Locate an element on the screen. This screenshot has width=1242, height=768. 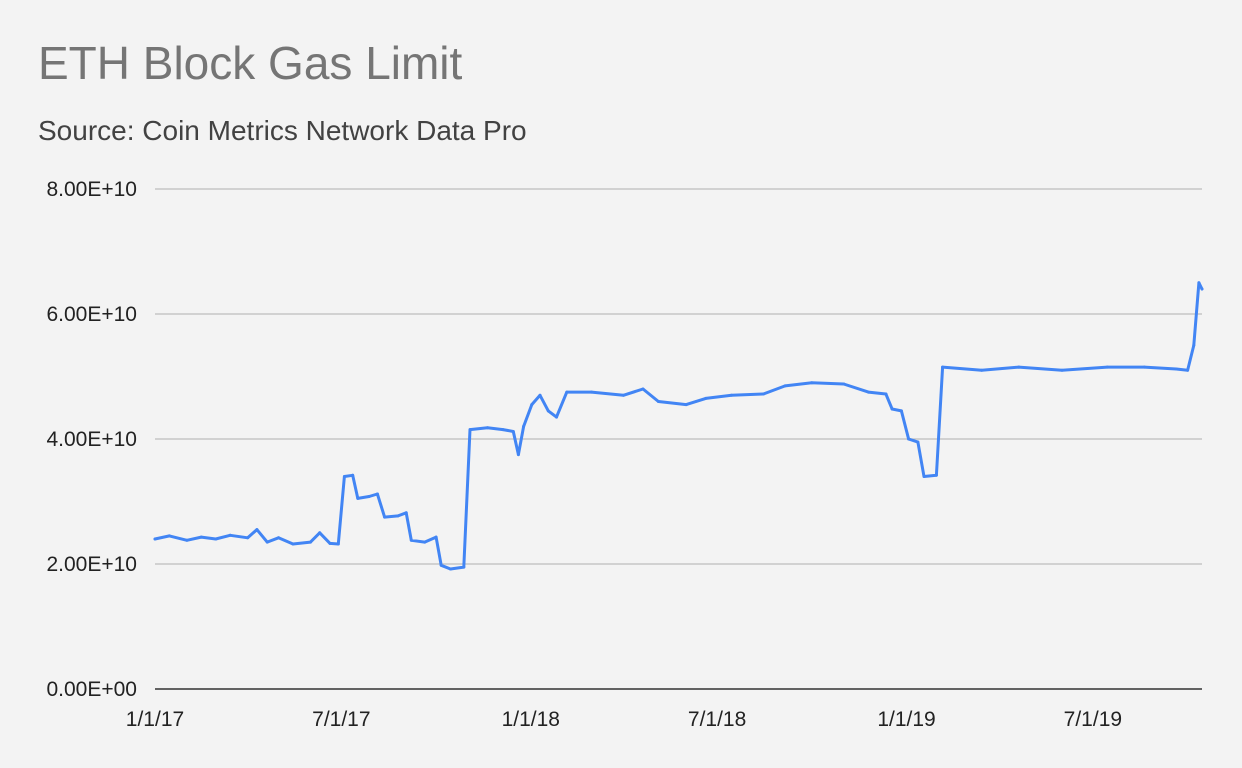
y-tick-label: 8.00E+10 is located at coordinates (91, 189).